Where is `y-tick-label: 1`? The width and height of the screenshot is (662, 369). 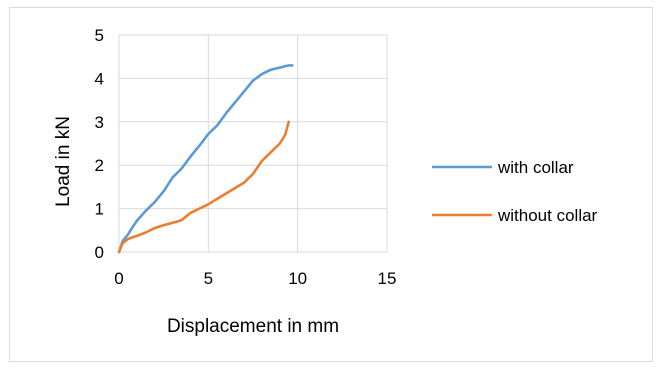 y-tick-label: 1 is located at coordinates (99, 209).